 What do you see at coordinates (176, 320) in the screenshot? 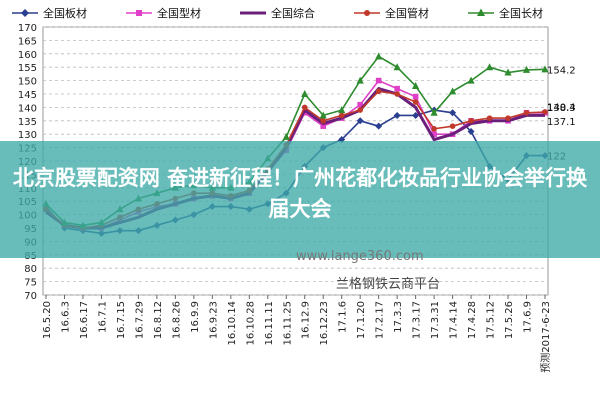
I see `x-tick-label: 16.8.26` at bounding box center [176, 320].